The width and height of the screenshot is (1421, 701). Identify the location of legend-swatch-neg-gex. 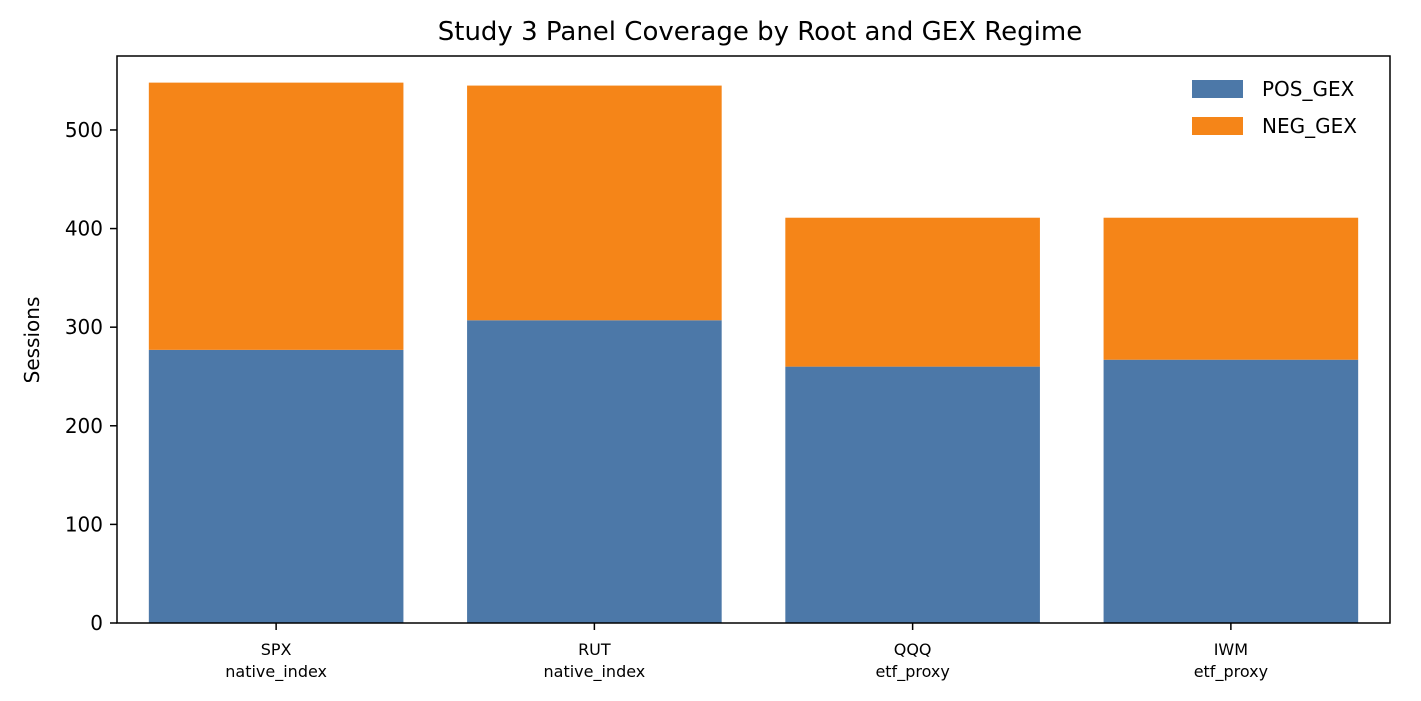
(1217, 126).